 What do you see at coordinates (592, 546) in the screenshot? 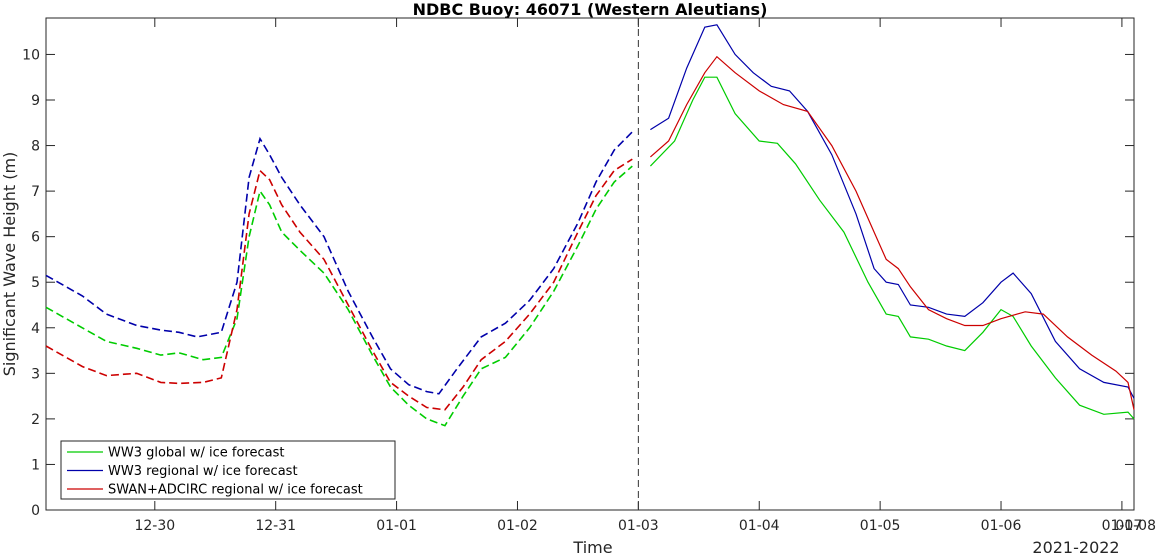
I see `x-axis-label: Time` at bounding box center [592, 546].